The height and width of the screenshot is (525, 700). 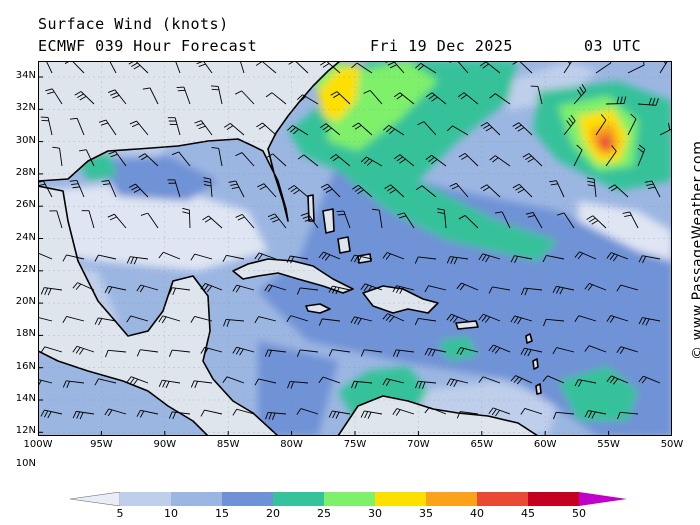 What do you see at coordinates (375, 513) in the screenshot?
I see `colorbar-label: 30` at bounding box center [375, 513].